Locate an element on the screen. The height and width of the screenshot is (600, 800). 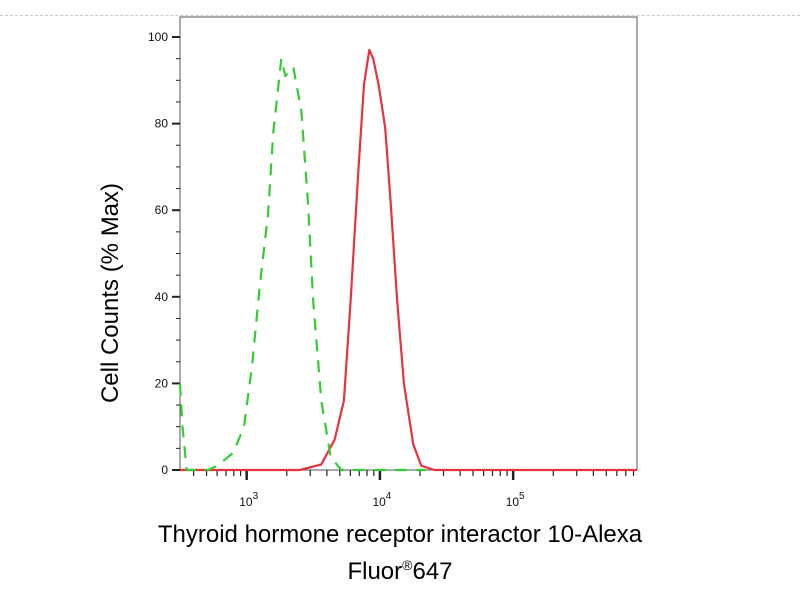
y-tick-label: 40 is located at coordinates (162, 297).